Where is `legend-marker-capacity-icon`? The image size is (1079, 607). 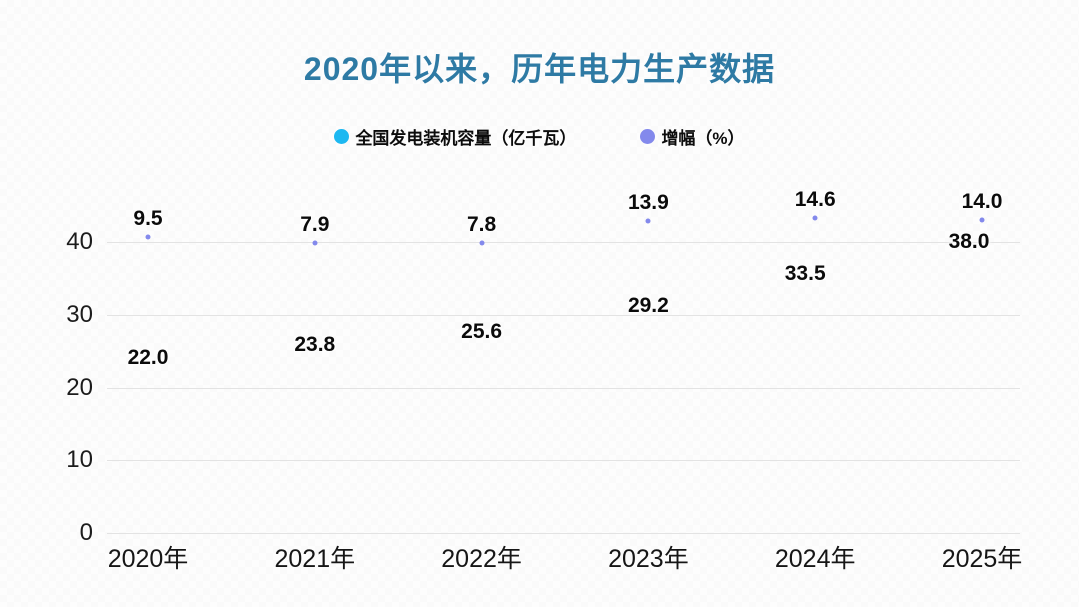
legend-marker-capacity-icon is located at coordinates (342, 136).